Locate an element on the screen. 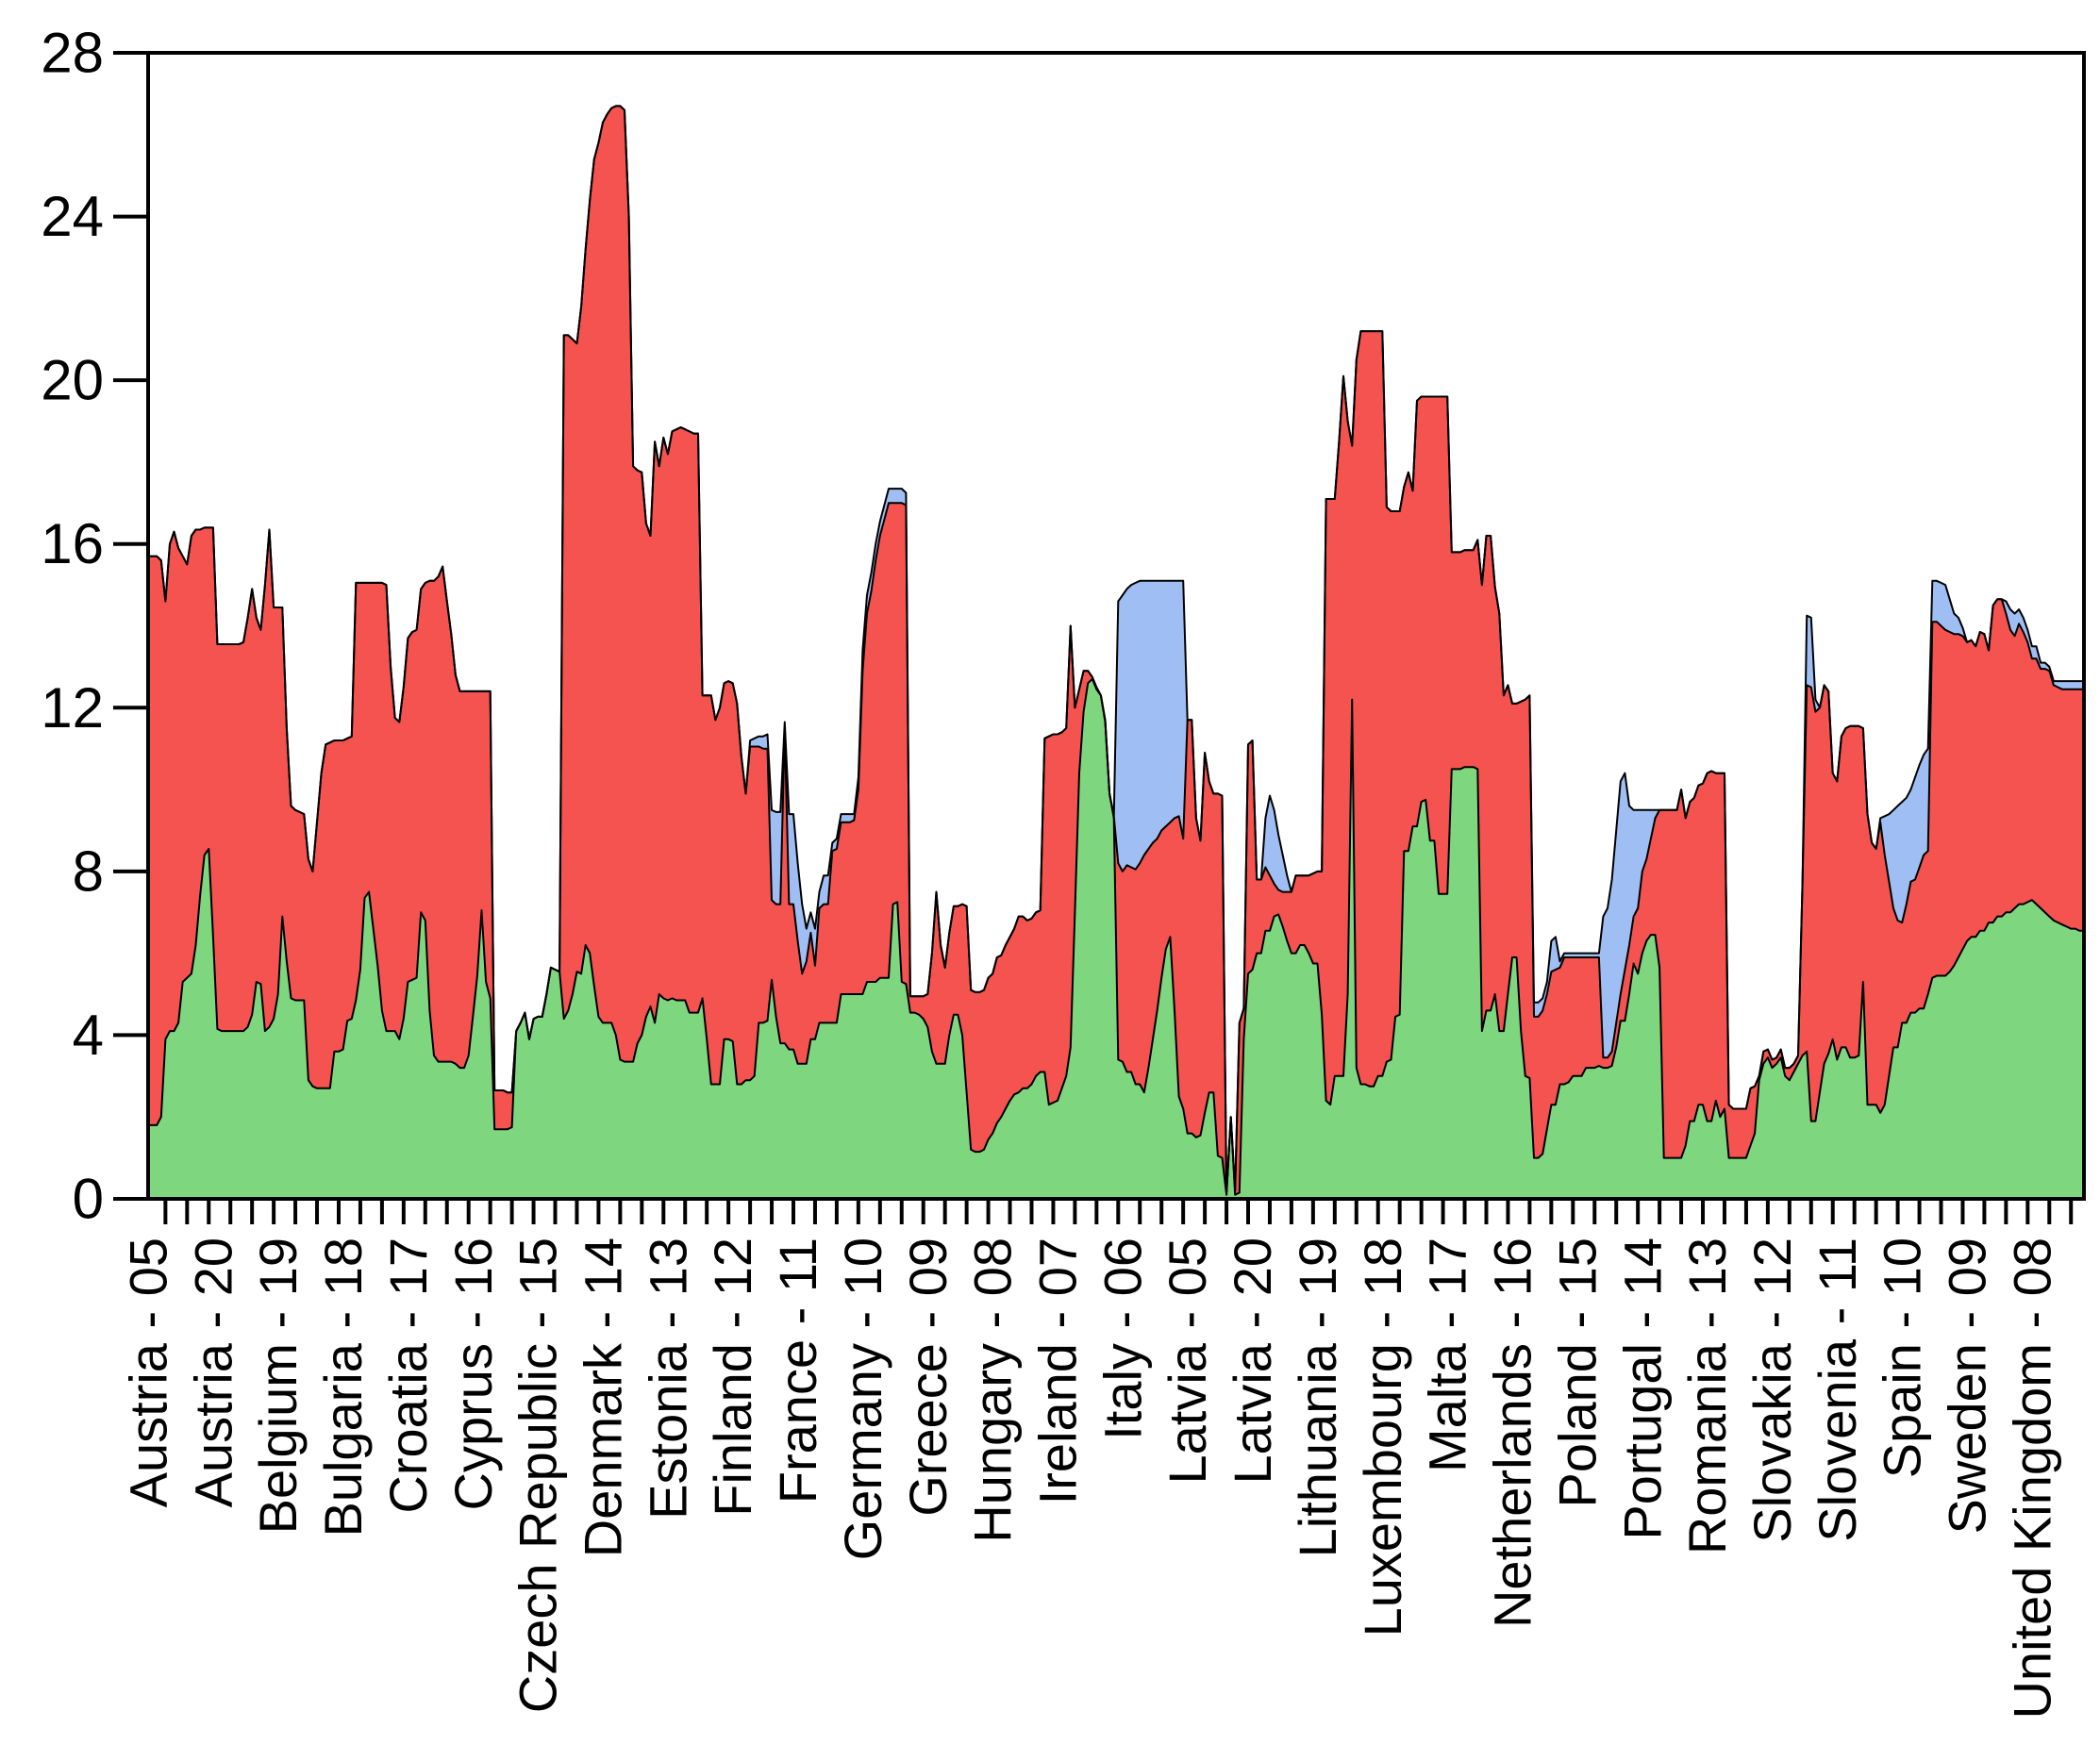 The width and height of the screenshot is (2100, 1761). y-tick-label: 12 is located at coordinates (73, 708).